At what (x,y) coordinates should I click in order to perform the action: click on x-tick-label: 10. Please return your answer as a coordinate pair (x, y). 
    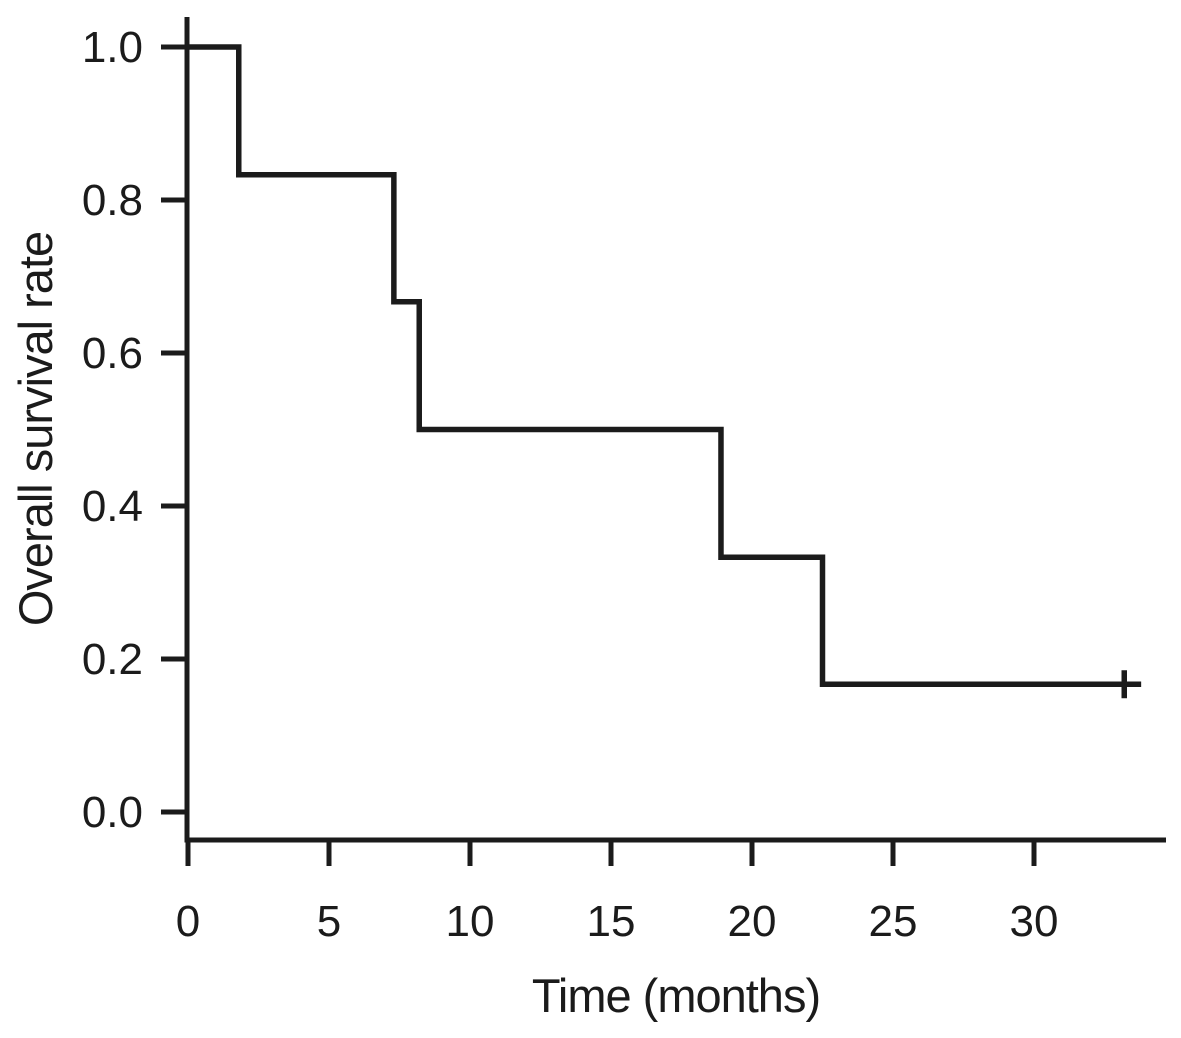
    Looking at the image, I should click on (470, 921).